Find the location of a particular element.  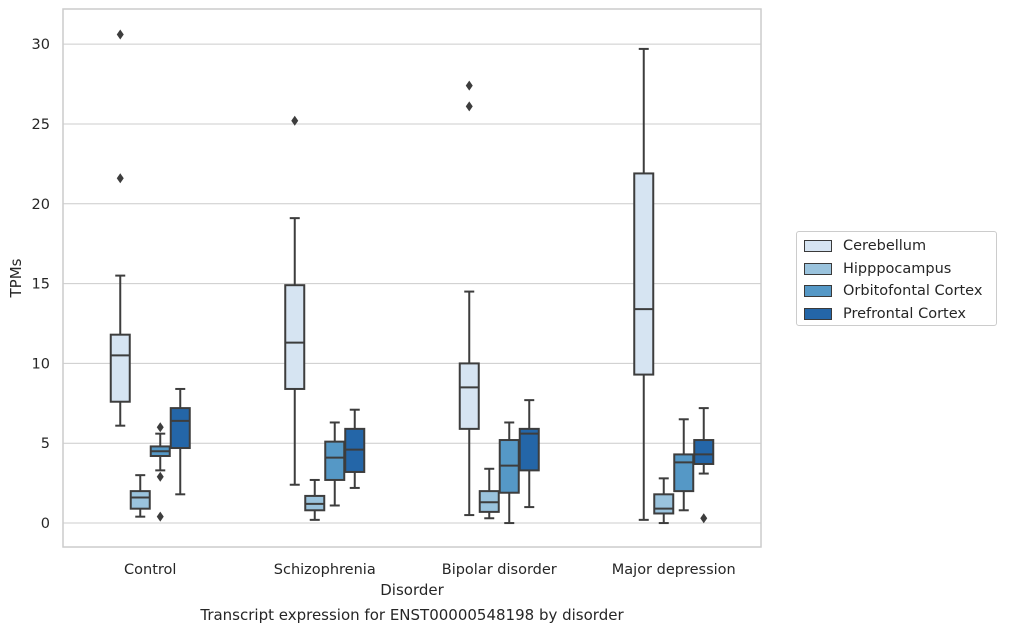

box-orbitofontal-cortex-schizophrenia is located at coordinates (335, 460).